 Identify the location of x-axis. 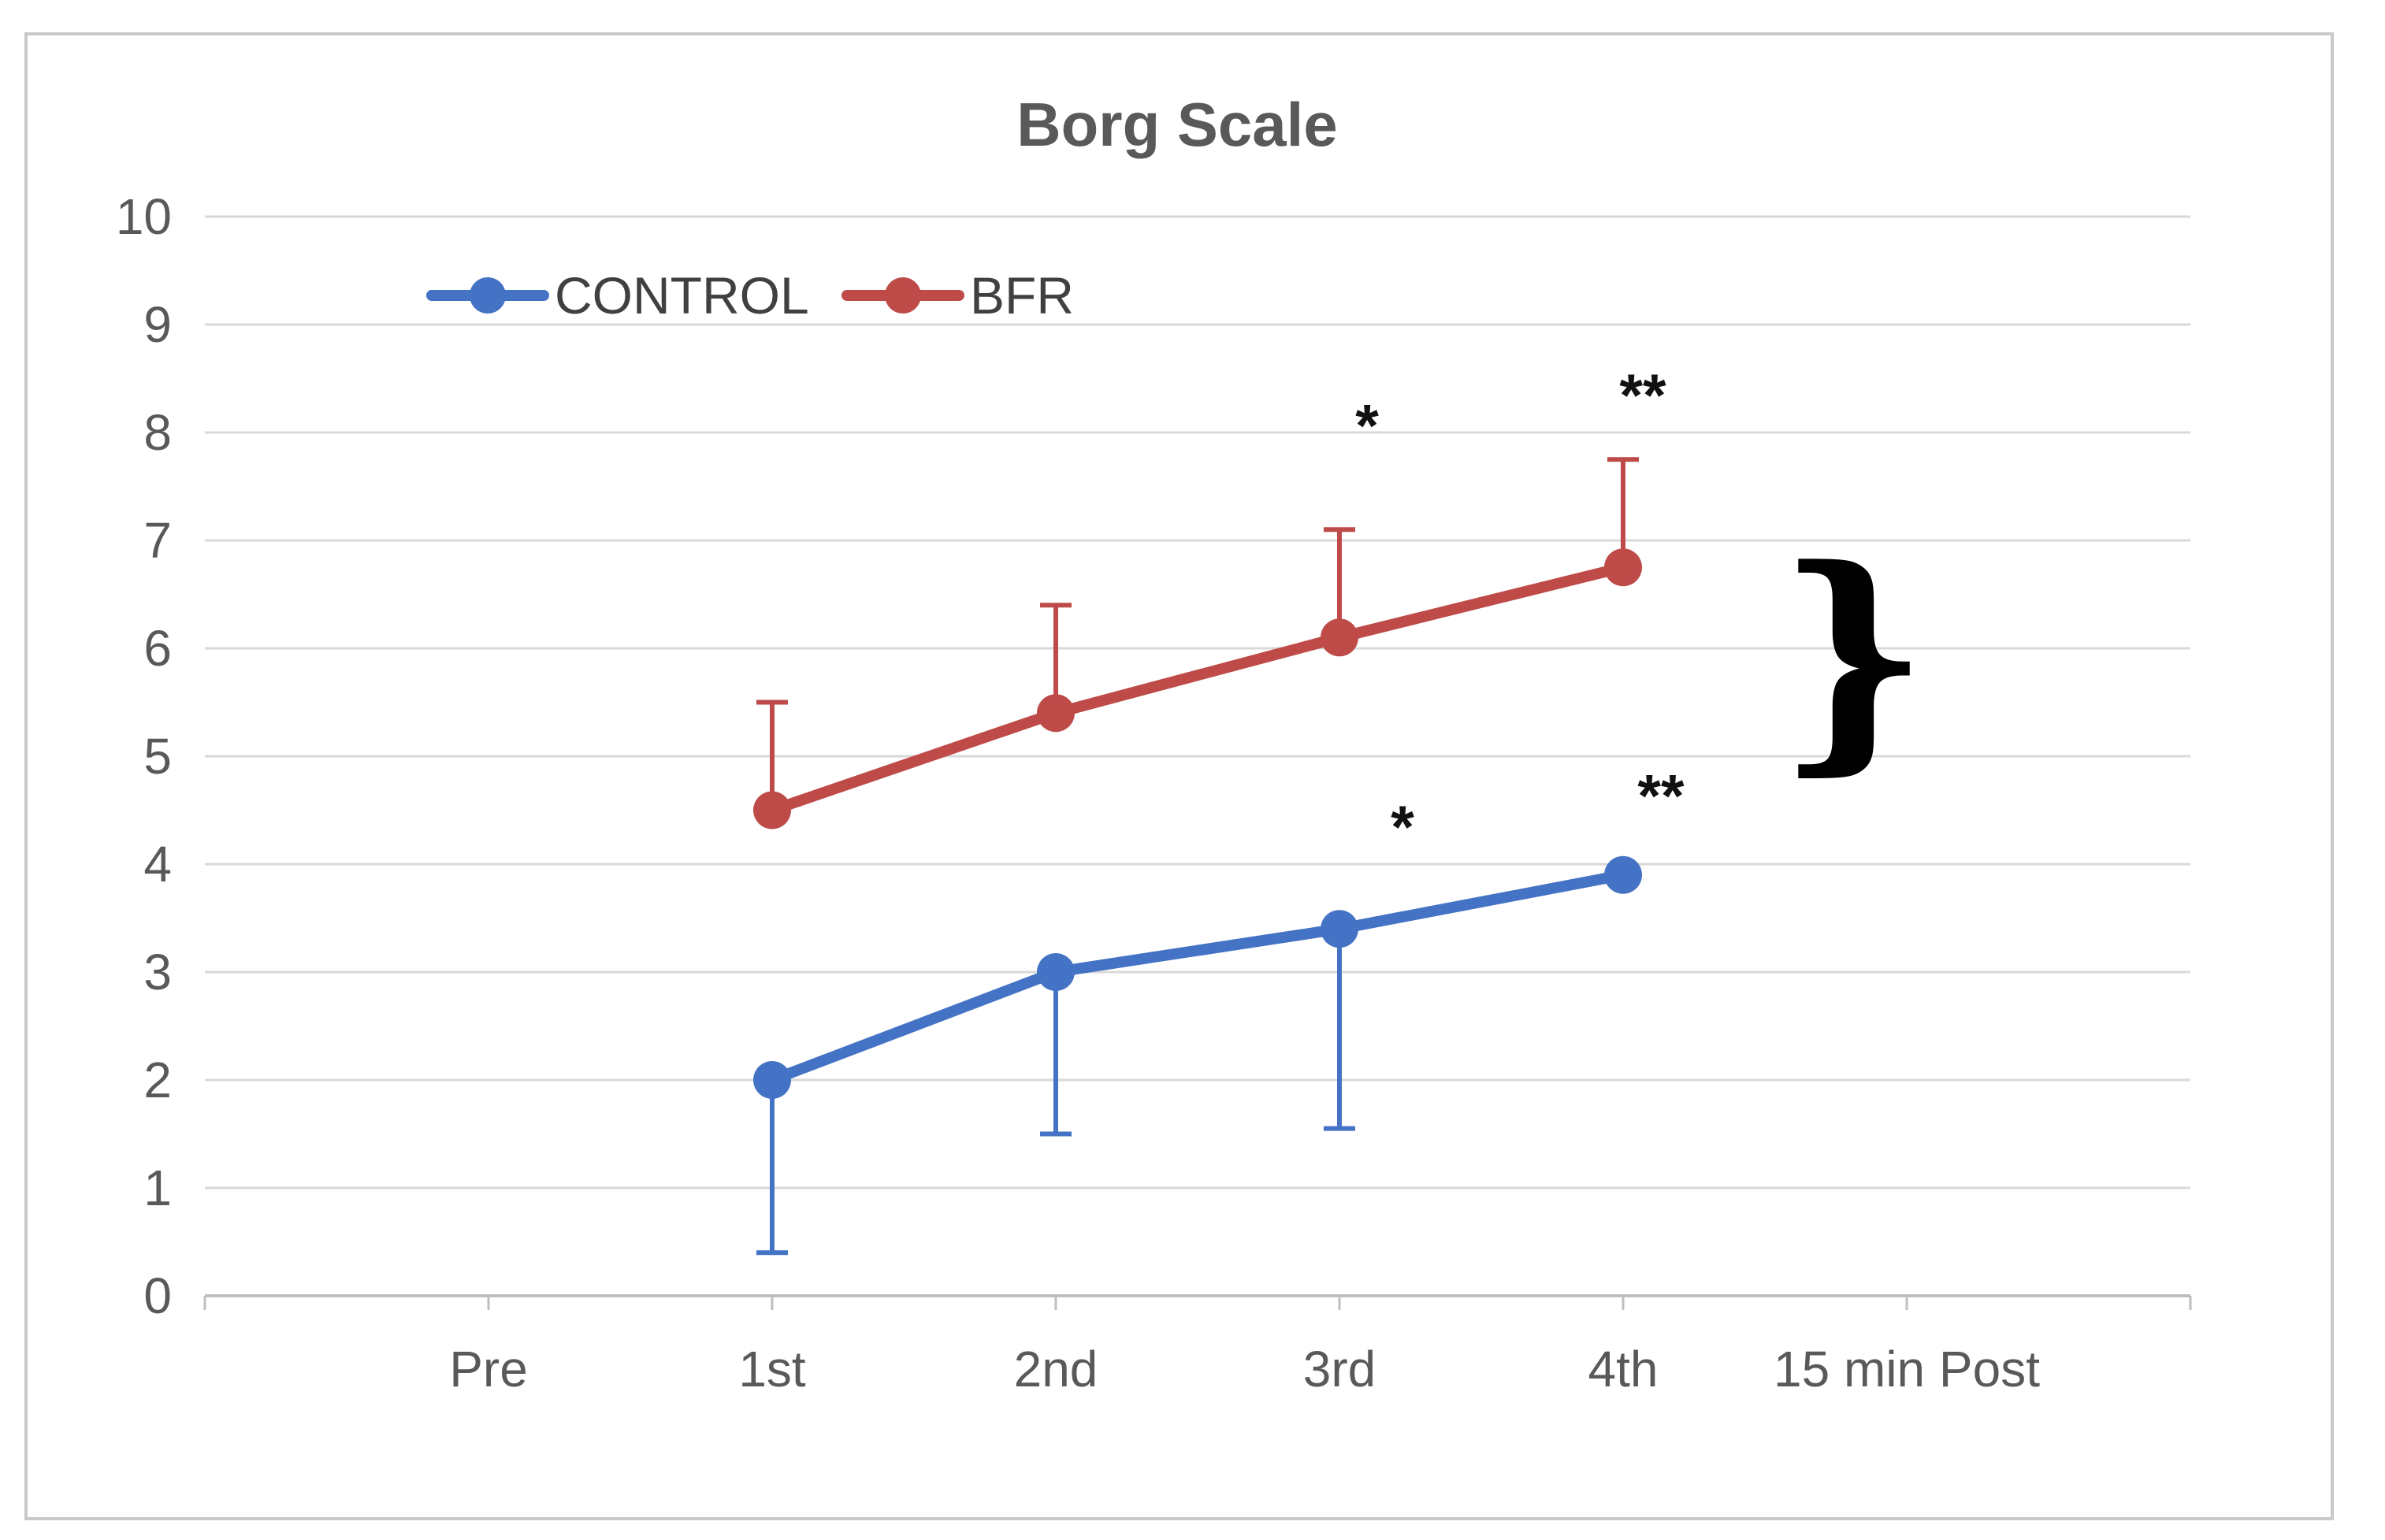
(1197, 1302).